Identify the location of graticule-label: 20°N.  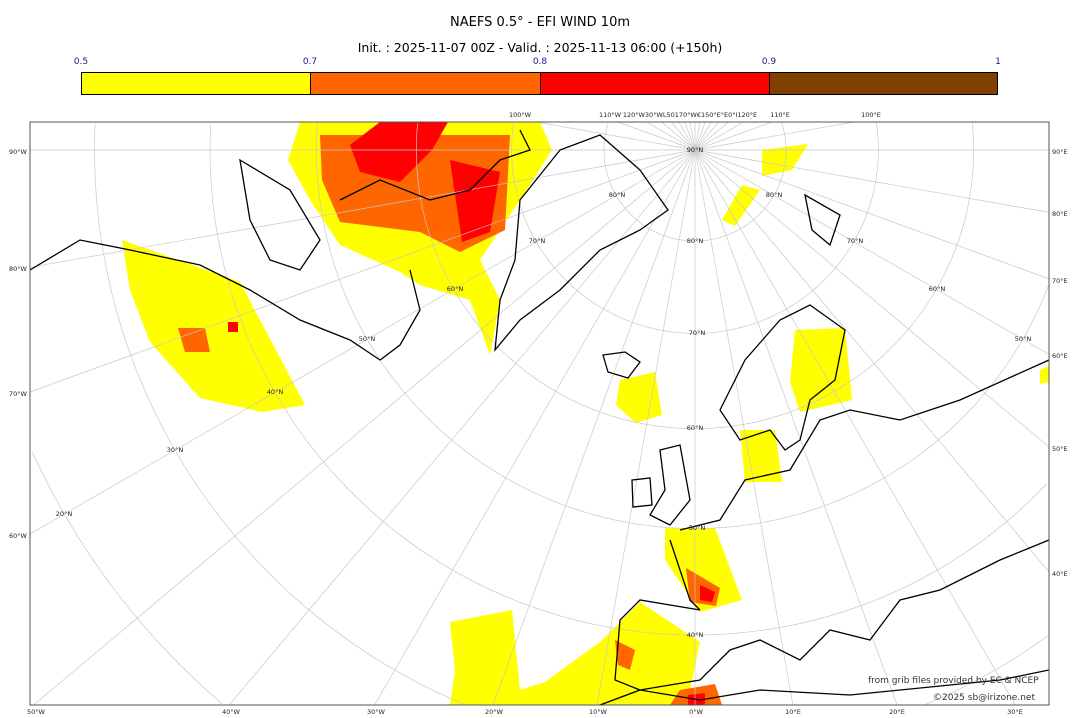
(64, 514).